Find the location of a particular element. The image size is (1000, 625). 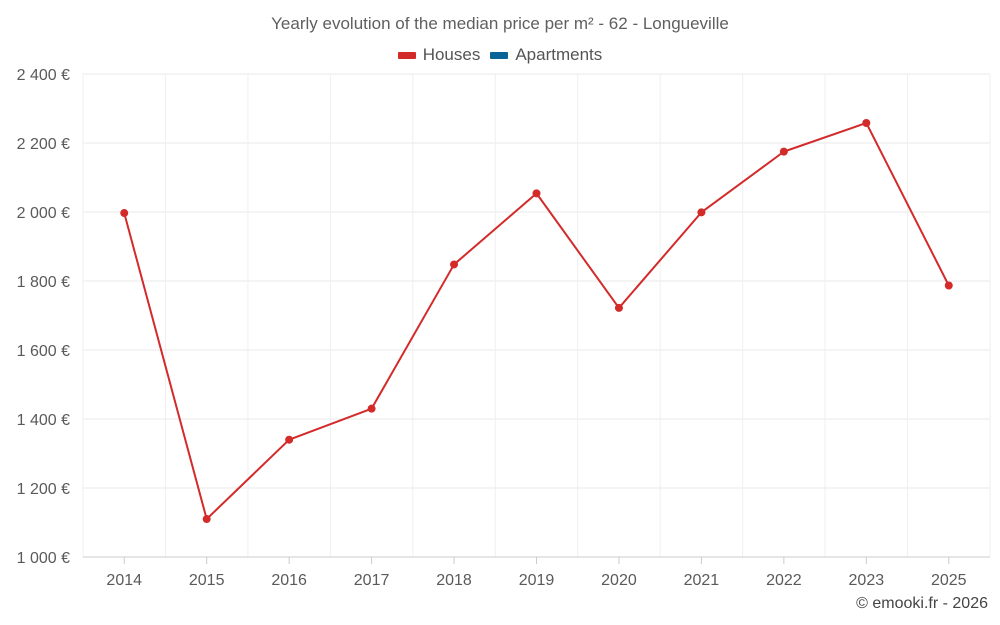

y-tick-label: 1 400 € is located at coordinates (43, 420).